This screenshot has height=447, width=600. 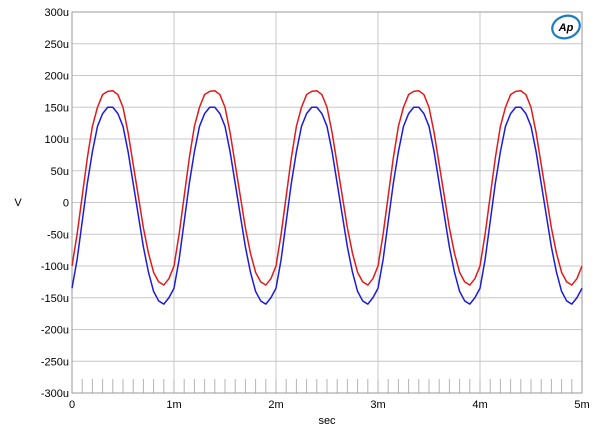 What do you see at coordinates (18, 203) in the screenshot?
I see `y-axis-label: V` at bounding box center [18, 203].